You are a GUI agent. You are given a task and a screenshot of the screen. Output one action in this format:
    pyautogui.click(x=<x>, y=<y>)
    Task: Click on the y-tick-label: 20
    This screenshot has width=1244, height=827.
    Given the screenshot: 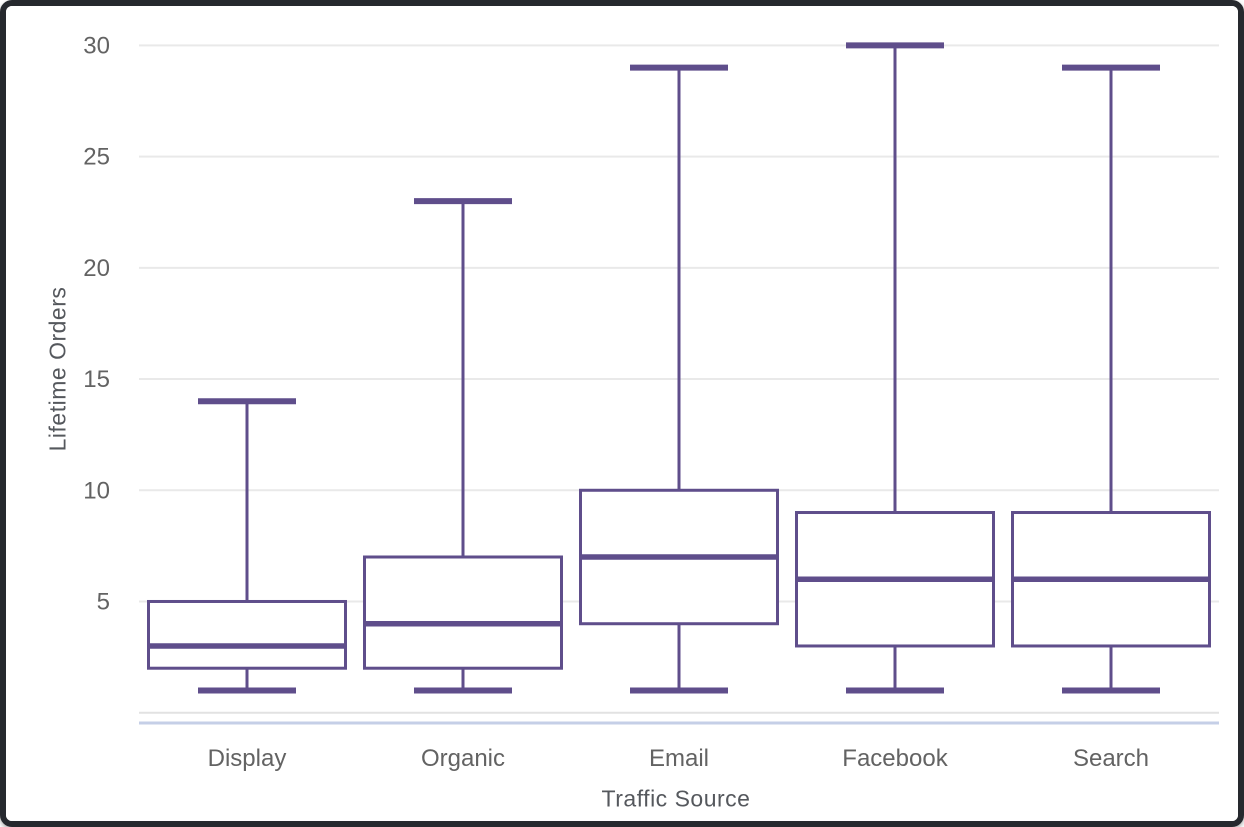 What is the action you would take?
    pyautogui.click(x=96, y=268)
    